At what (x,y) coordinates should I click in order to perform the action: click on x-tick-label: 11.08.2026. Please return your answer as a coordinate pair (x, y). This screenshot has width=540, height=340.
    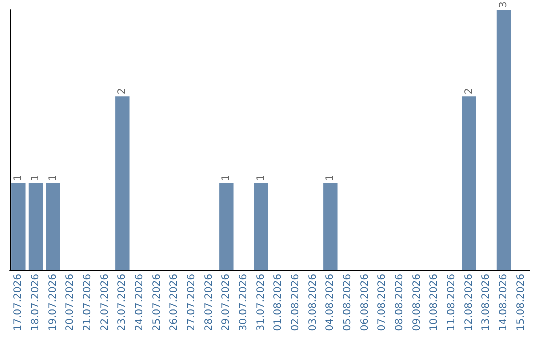
    Looking at the image, I should click on (452, 303).